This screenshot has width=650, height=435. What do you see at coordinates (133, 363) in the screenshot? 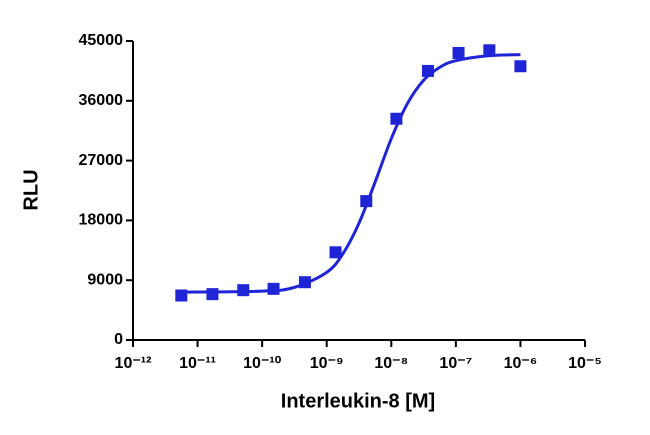
I see `x-tick-label: 10⁻¹²` at bounding box center [133, 363].